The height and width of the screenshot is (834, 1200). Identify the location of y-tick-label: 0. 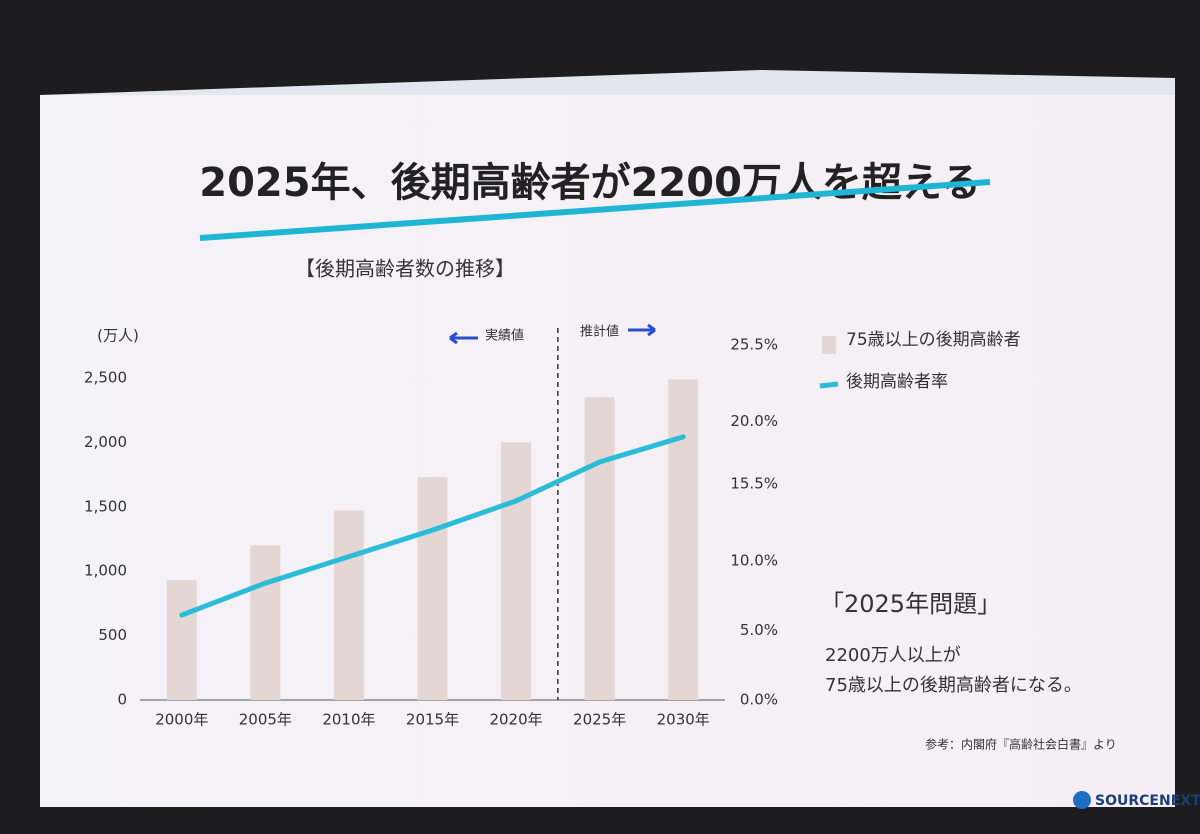
(122, 700).